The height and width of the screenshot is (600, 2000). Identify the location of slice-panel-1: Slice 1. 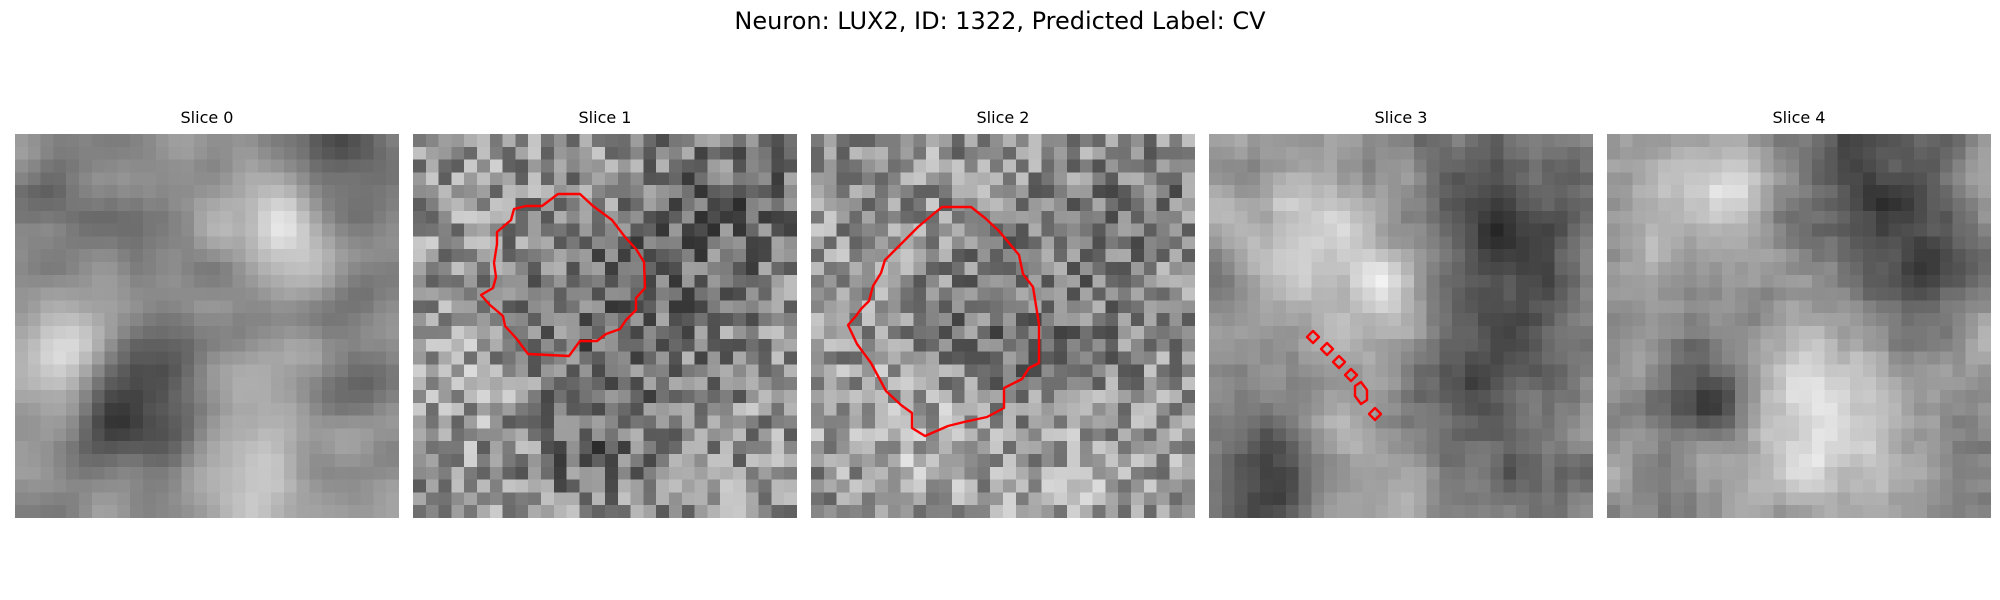
(605, 313).